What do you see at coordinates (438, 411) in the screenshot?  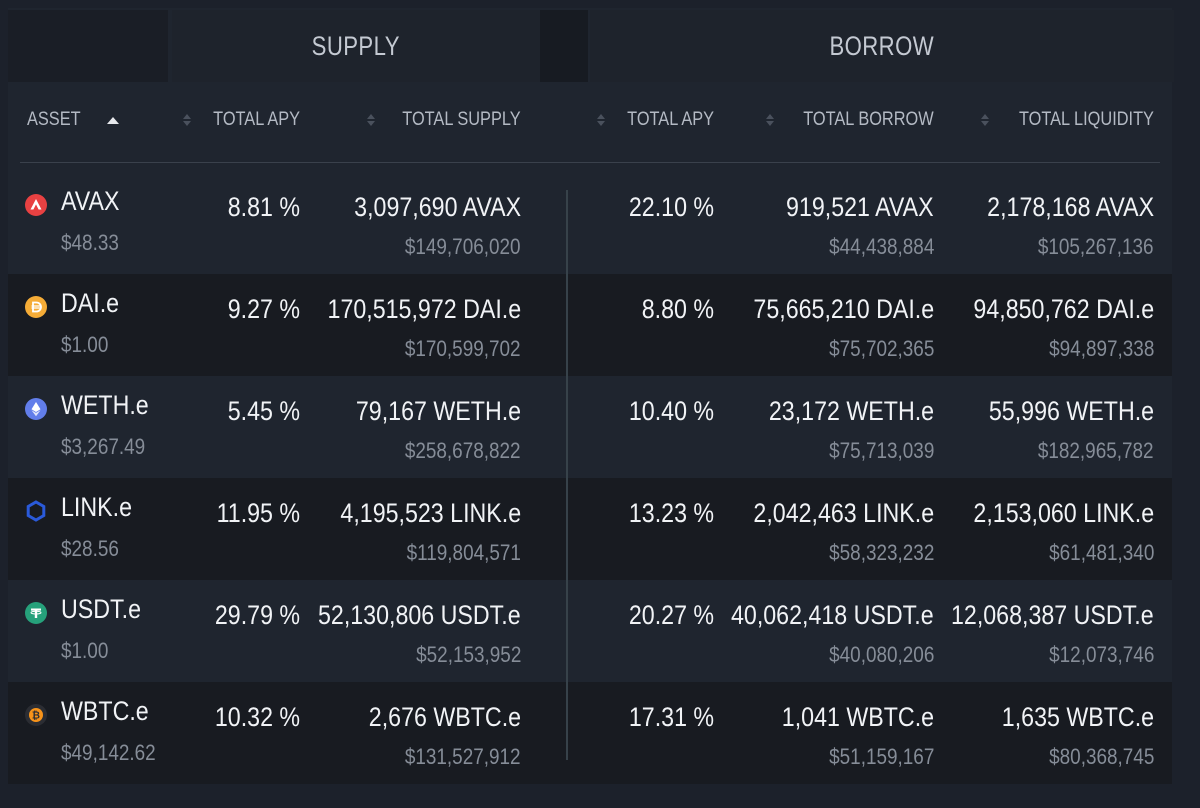 I see `total-supply-amount: 79,167 WETH.e` at bounding box center [438, 411].